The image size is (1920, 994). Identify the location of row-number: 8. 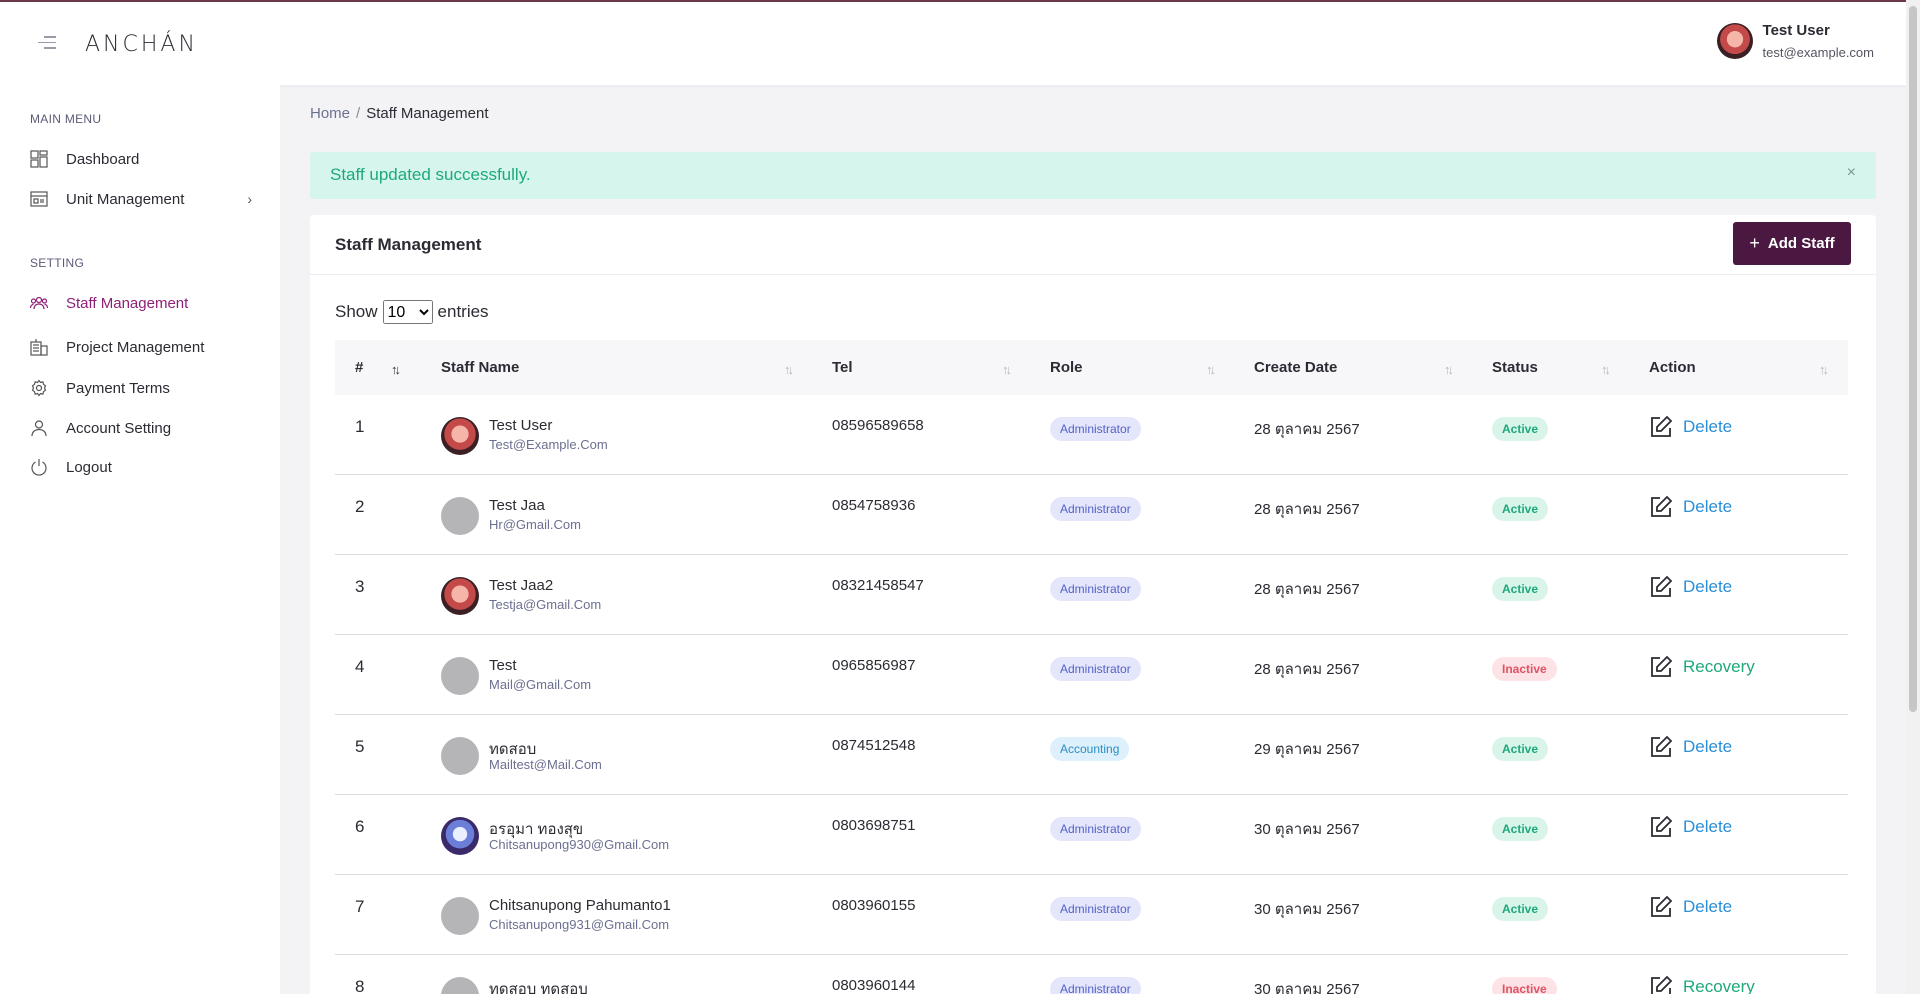
(360, 985).